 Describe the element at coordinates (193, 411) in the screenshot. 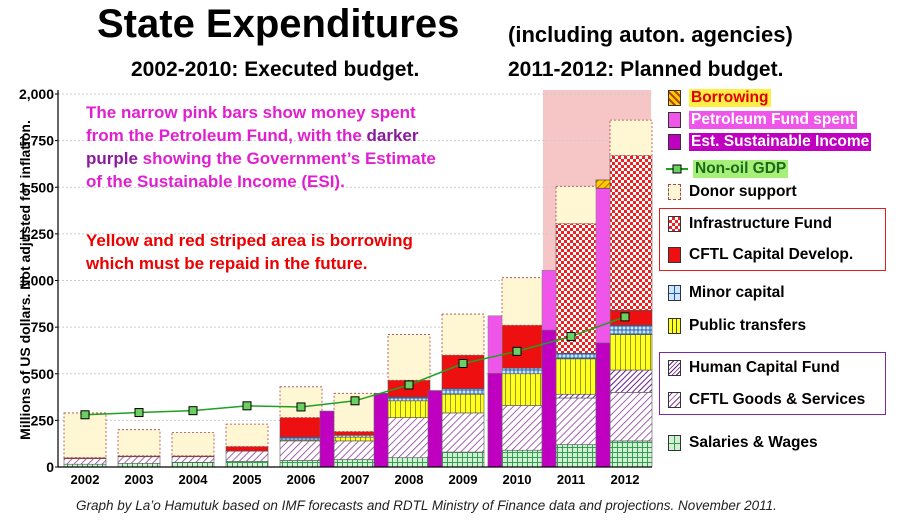

I see `gdp-point-2004` at that location.